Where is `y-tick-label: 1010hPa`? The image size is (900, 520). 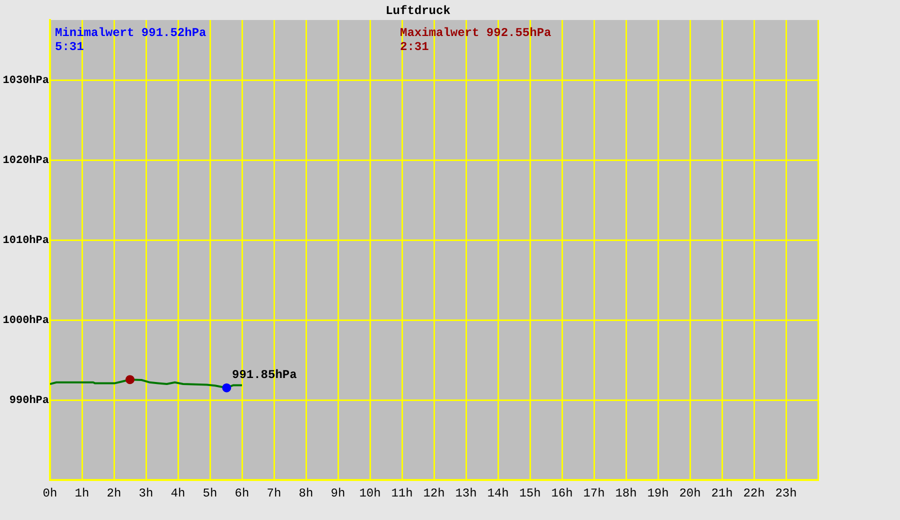
y-tick-label: 1010hPa is located at coordinates (26, 240).